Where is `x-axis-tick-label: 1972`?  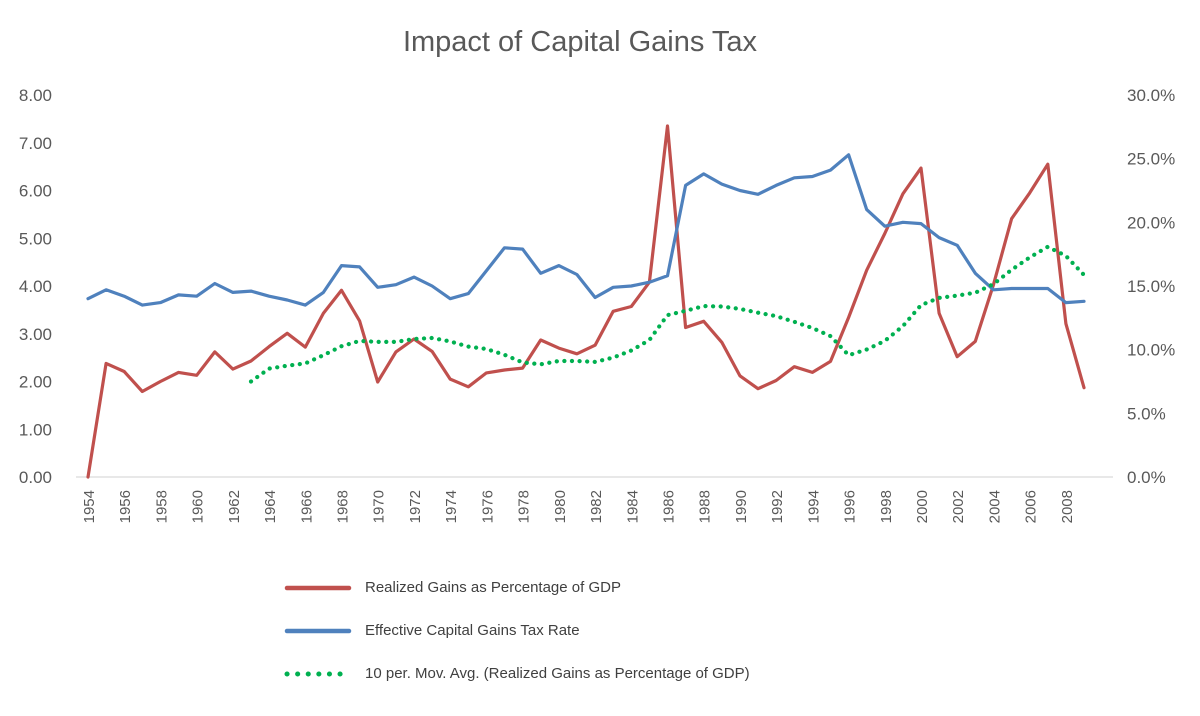
x-axis-tick-label: 1972 is located at coordinates (415, 506).